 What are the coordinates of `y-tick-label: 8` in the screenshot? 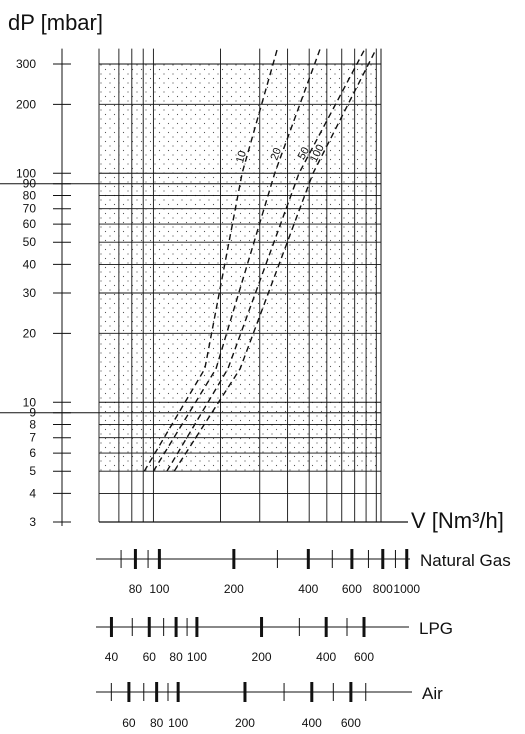 It's located at (32, 424).